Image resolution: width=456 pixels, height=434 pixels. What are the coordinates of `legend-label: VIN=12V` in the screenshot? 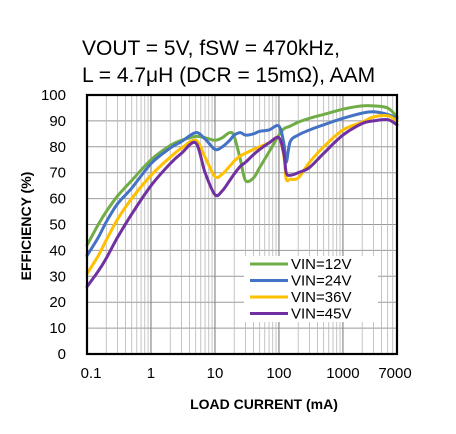 It's located at (321, 264).